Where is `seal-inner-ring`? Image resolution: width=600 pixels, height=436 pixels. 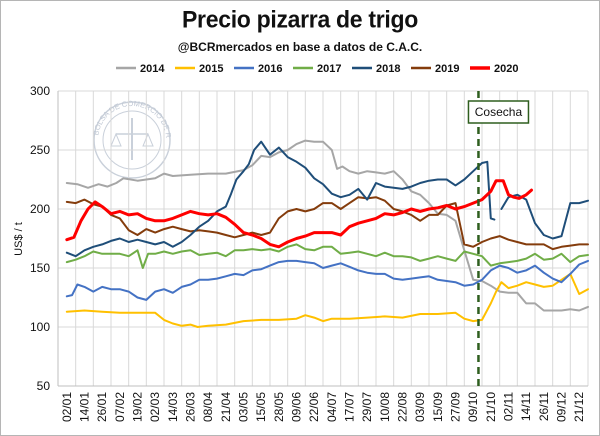 seal-inner-ring is located at coordinates (132, 140).